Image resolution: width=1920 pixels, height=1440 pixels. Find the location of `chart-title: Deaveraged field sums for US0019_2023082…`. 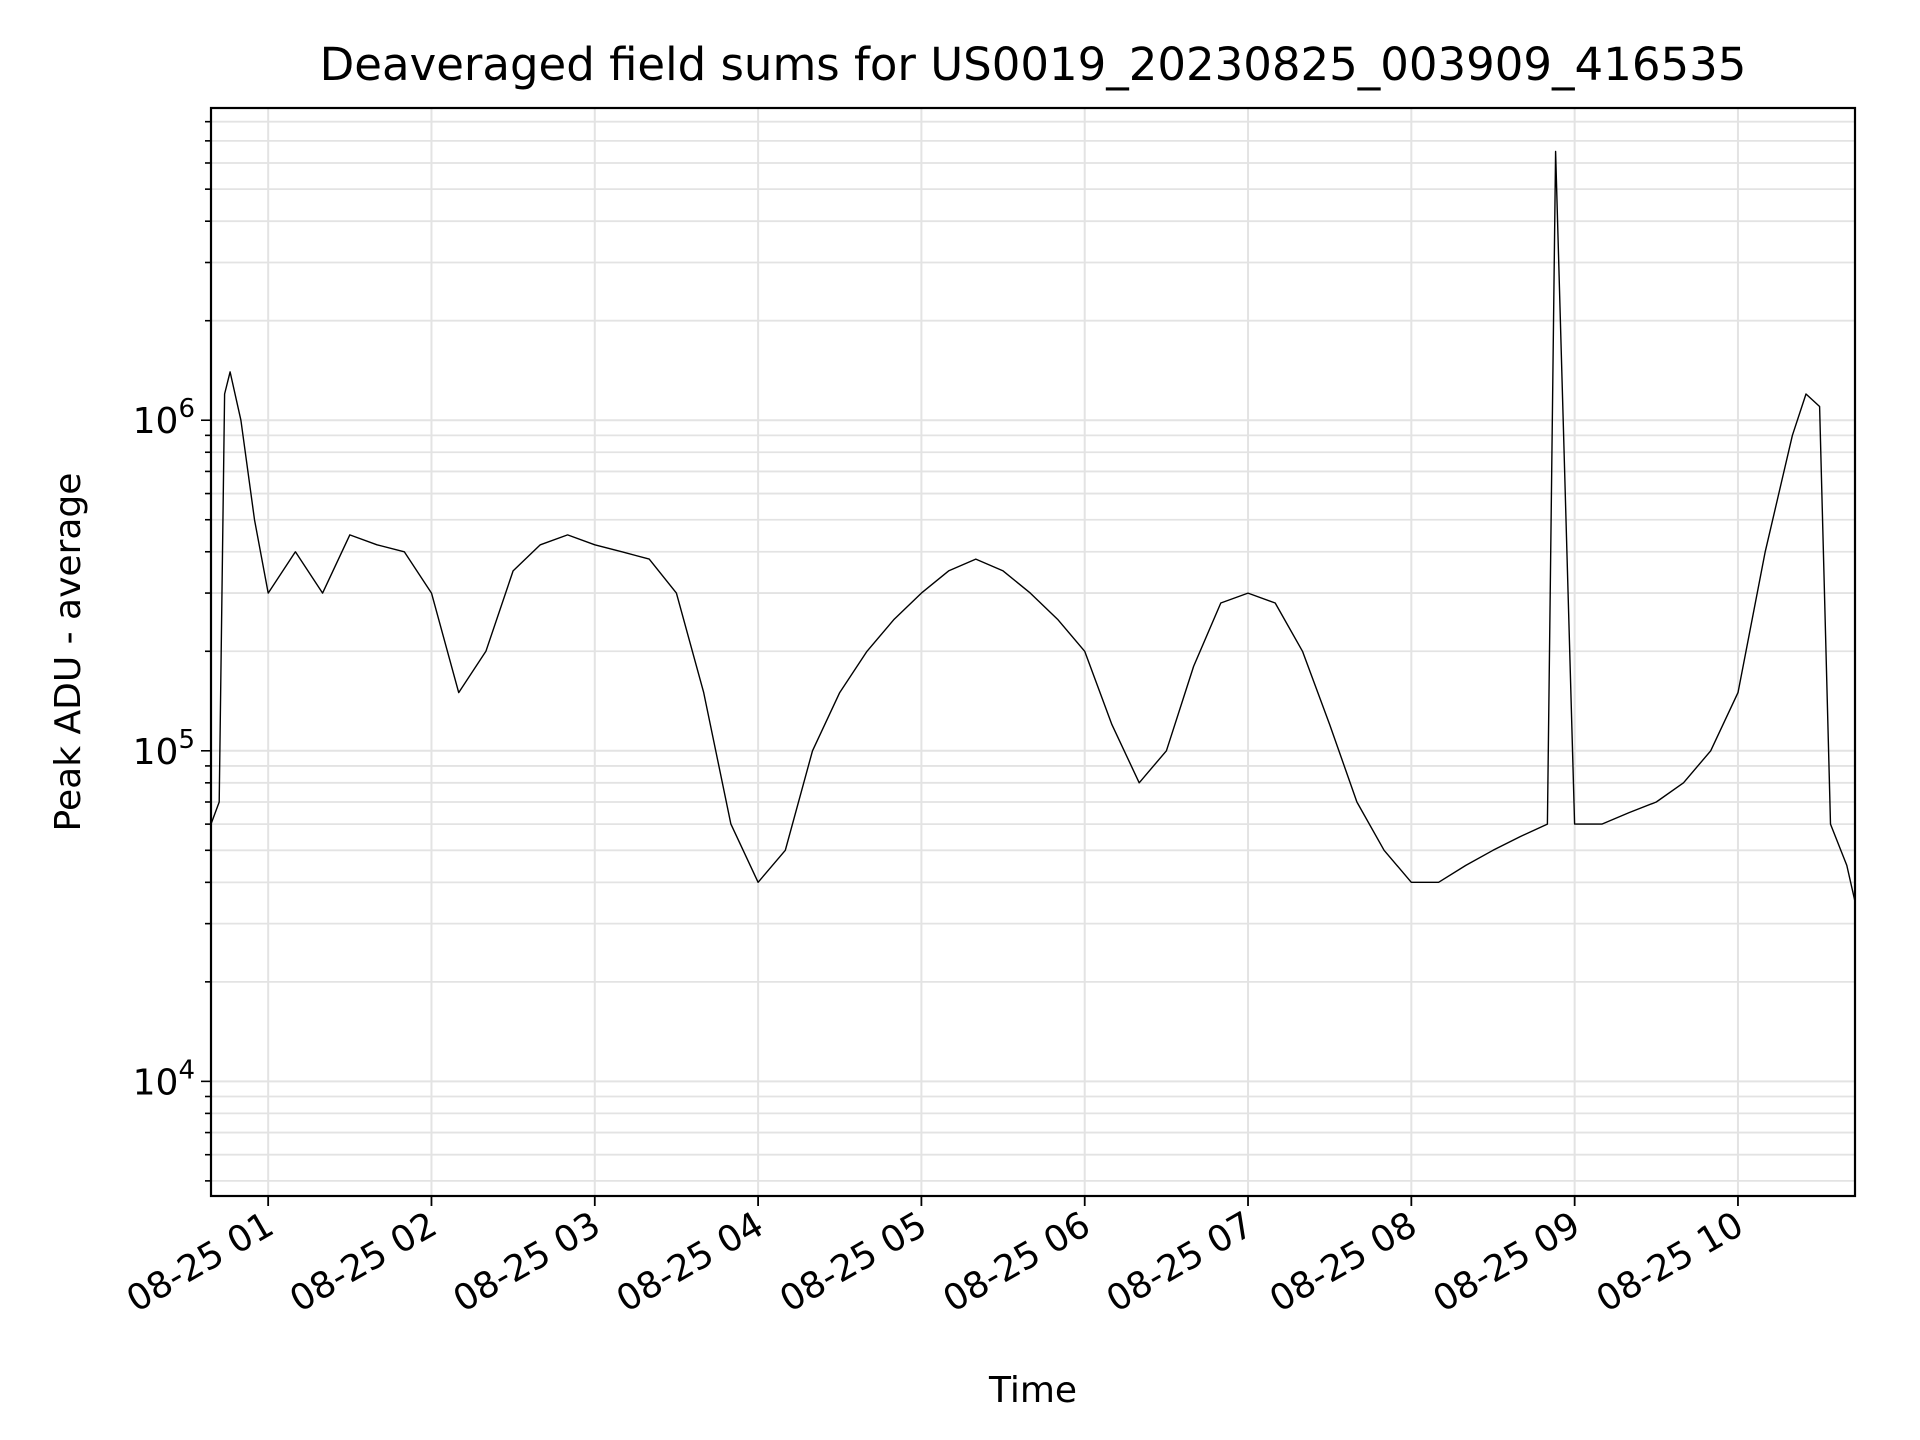

chart-title: Deaveraged field sums for US0019_2023082… is located at coordinates (1033, 64).